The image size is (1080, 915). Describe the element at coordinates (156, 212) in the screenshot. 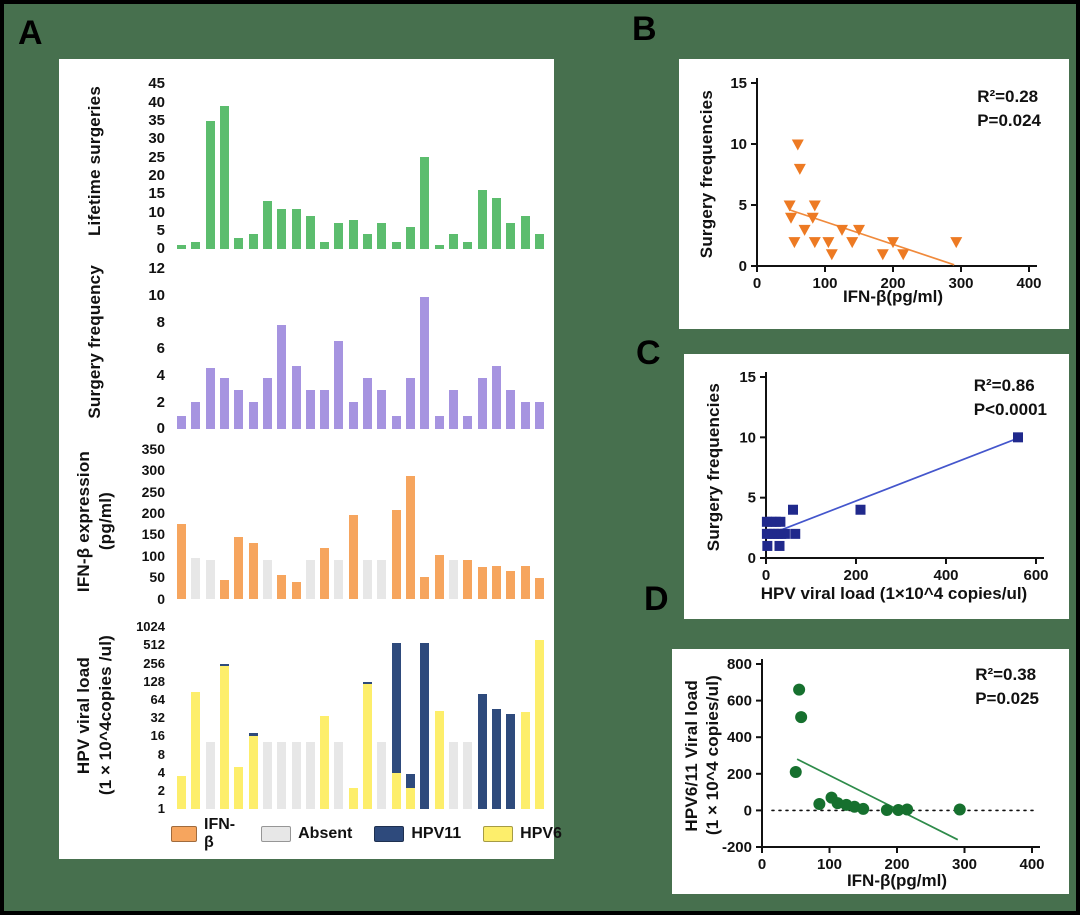

I see `y-tick-label: 10` at that location.